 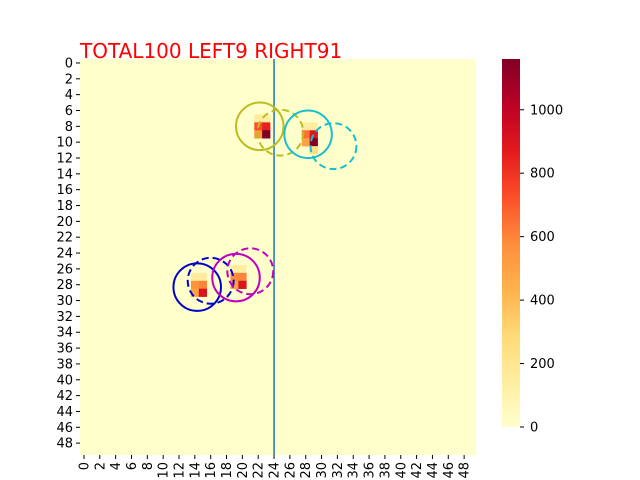 What do you see at coordinates (354, 470) in the screenshot?
I see `x-tick-label: 34` at bounding box center [354, 470].